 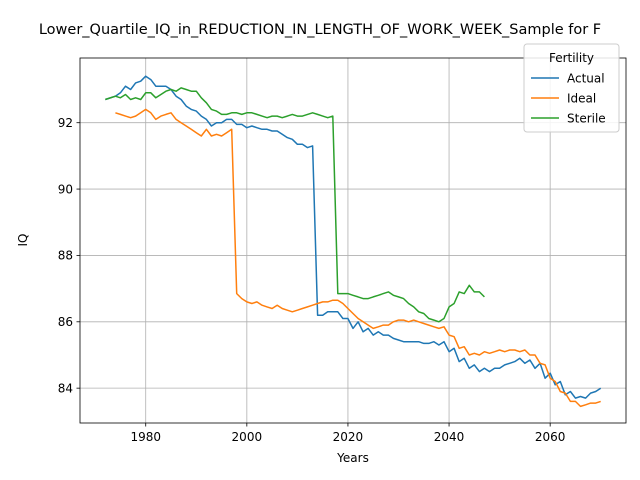 What do you see at coordinates (348, 437) in the screenshot?
I see `x-tick-label: 2020` at bounding box center [348, 437].